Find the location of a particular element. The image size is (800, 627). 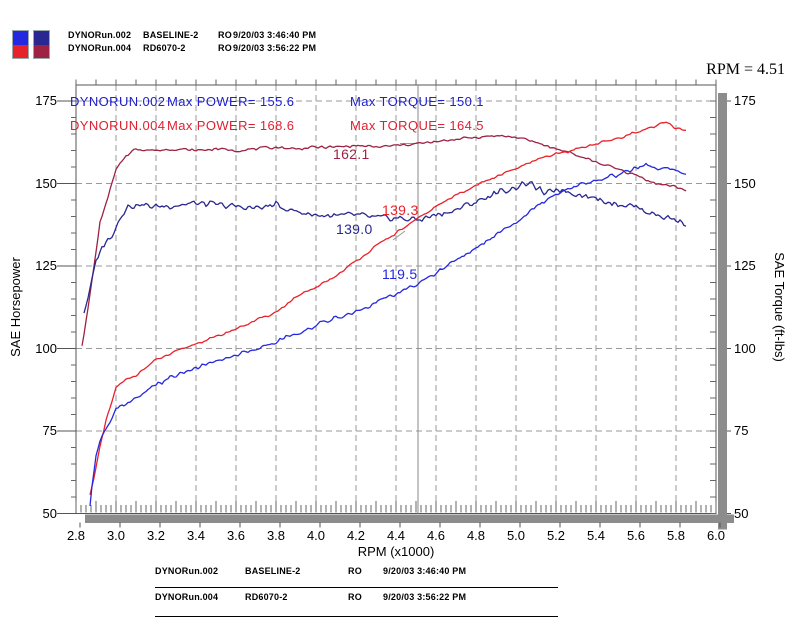

y-tick-label-left: 175 is located at coordinates (46, 100).